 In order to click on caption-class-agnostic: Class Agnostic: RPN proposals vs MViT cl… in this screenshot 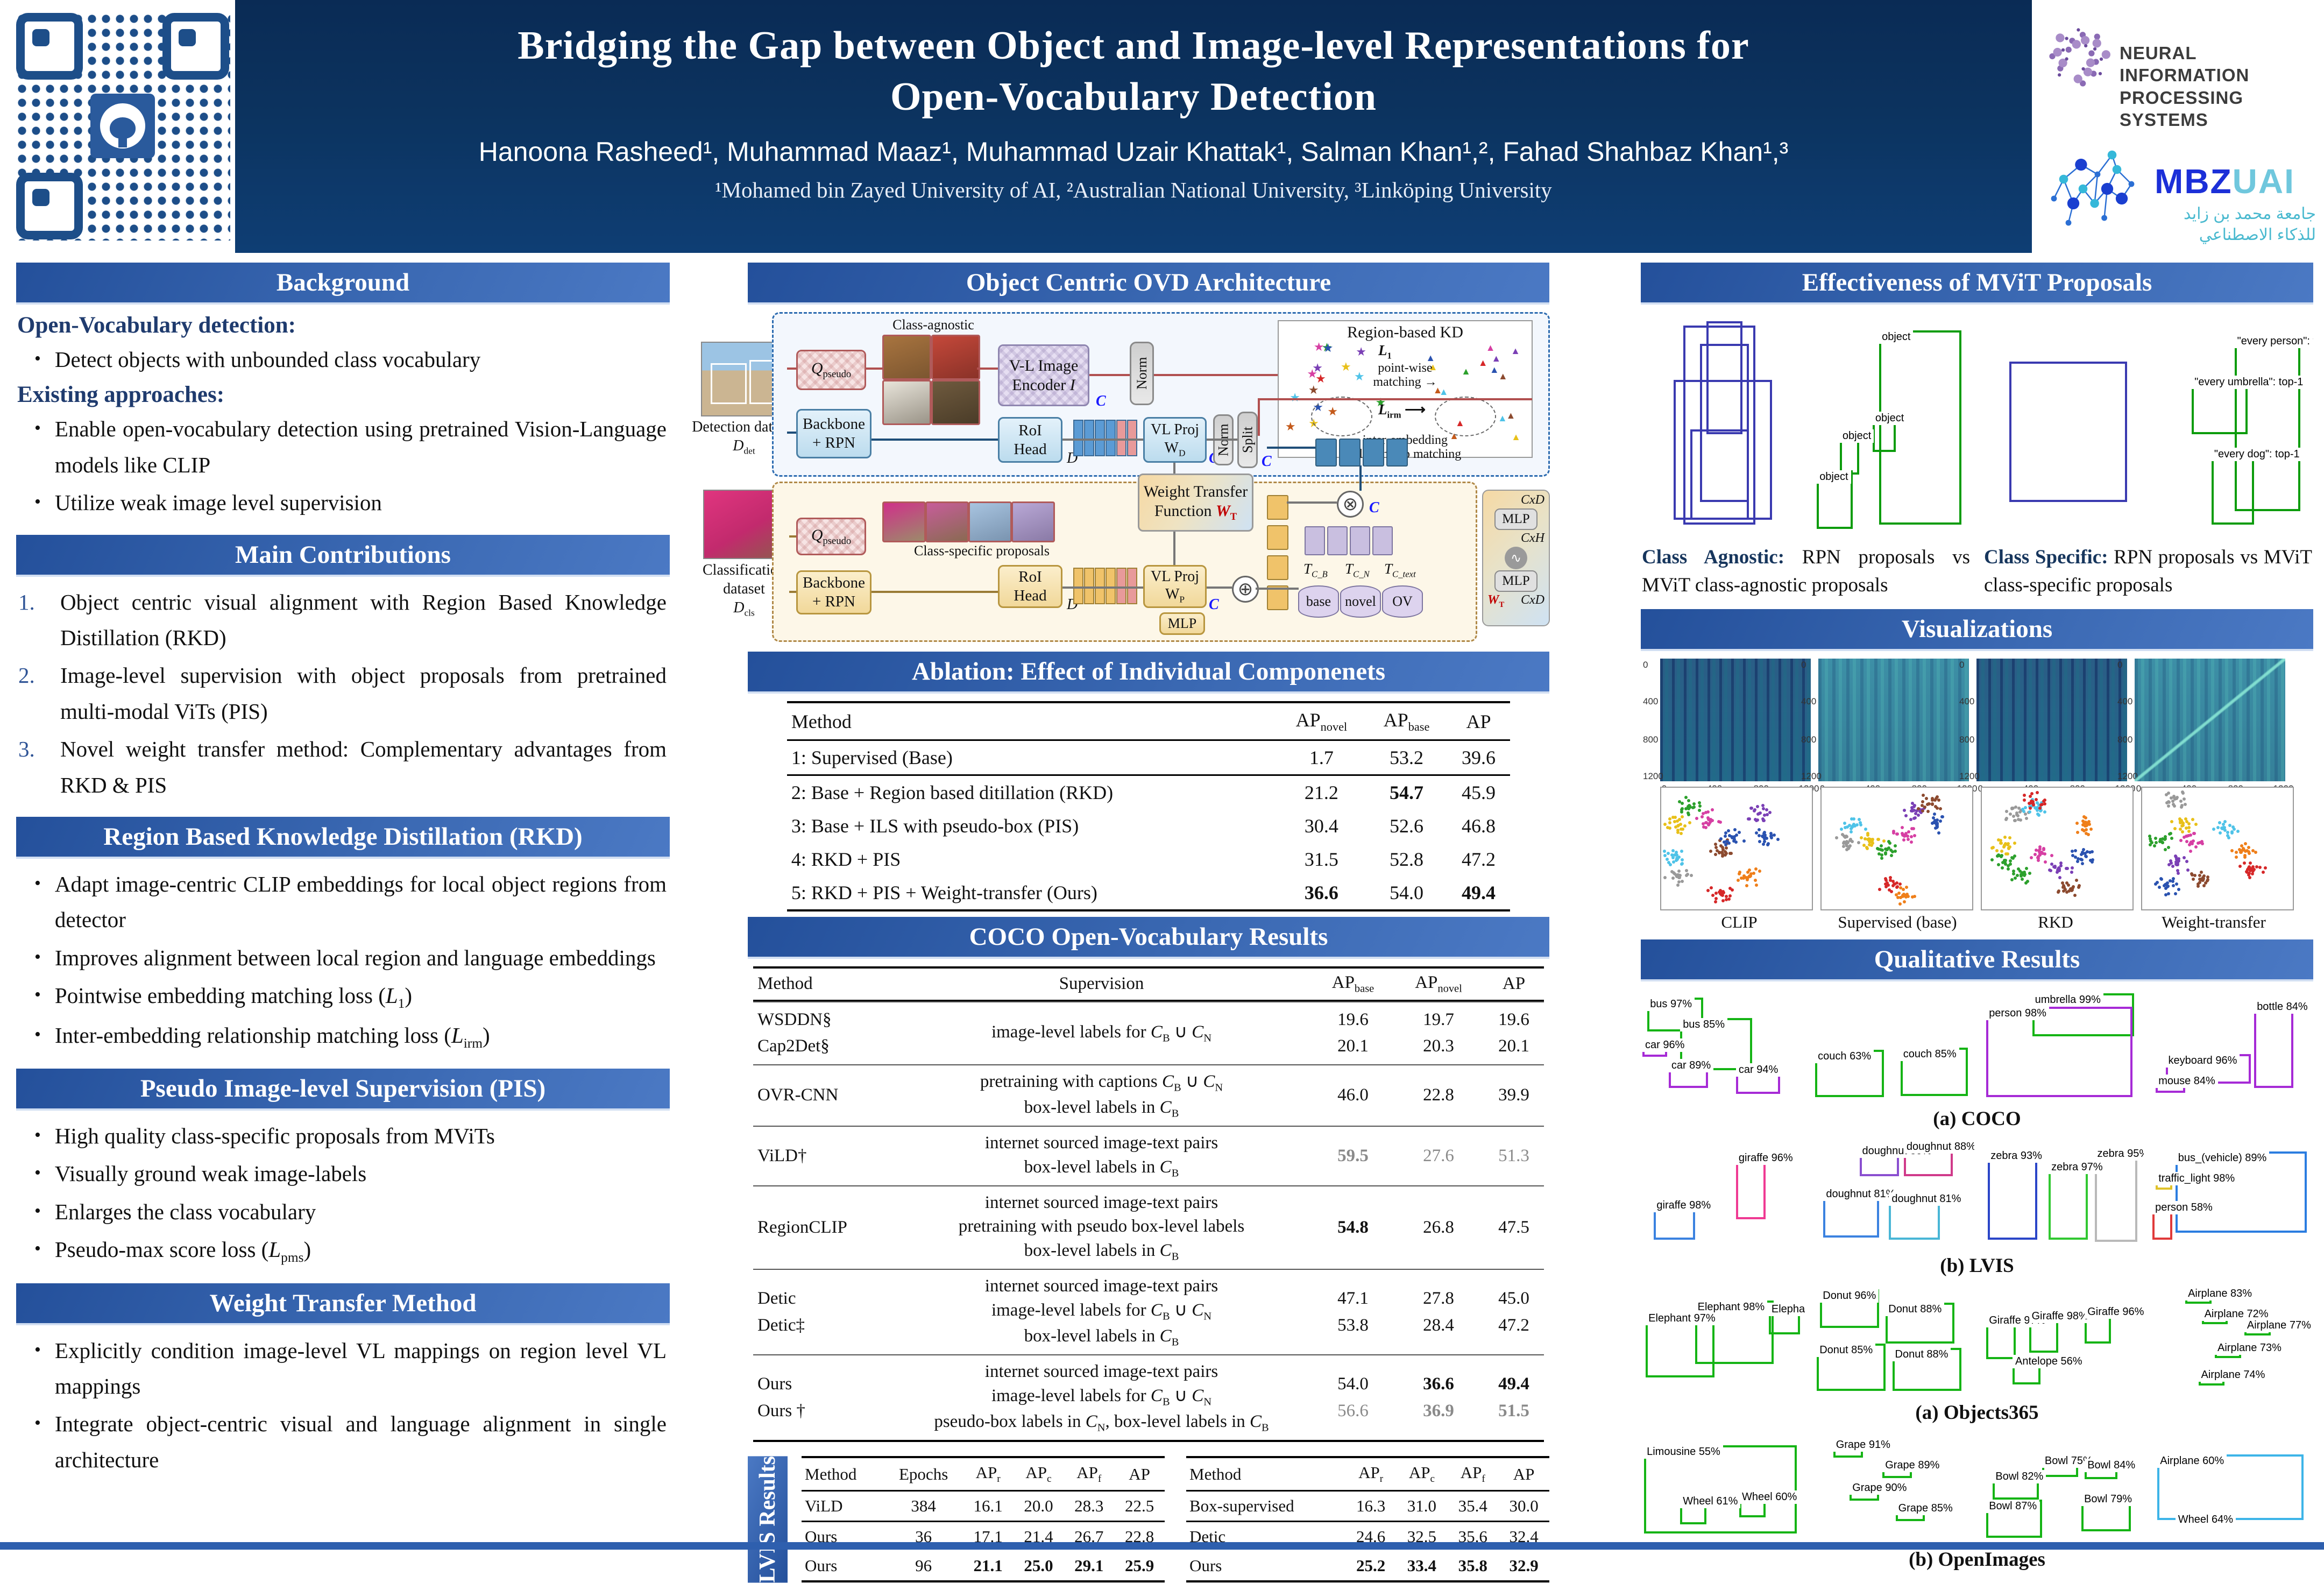, I will do `click(1806, 571)`.